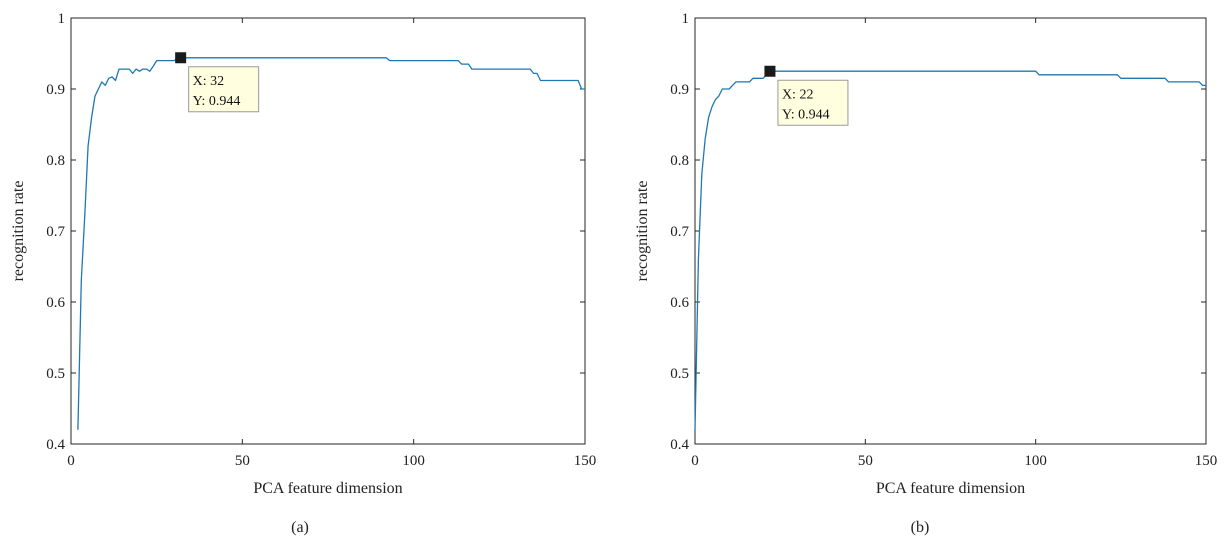  What do you see at coordinates (300, 527) in the screenshot?
I see `panel-label: (a)` at bounding box center [300, 527].